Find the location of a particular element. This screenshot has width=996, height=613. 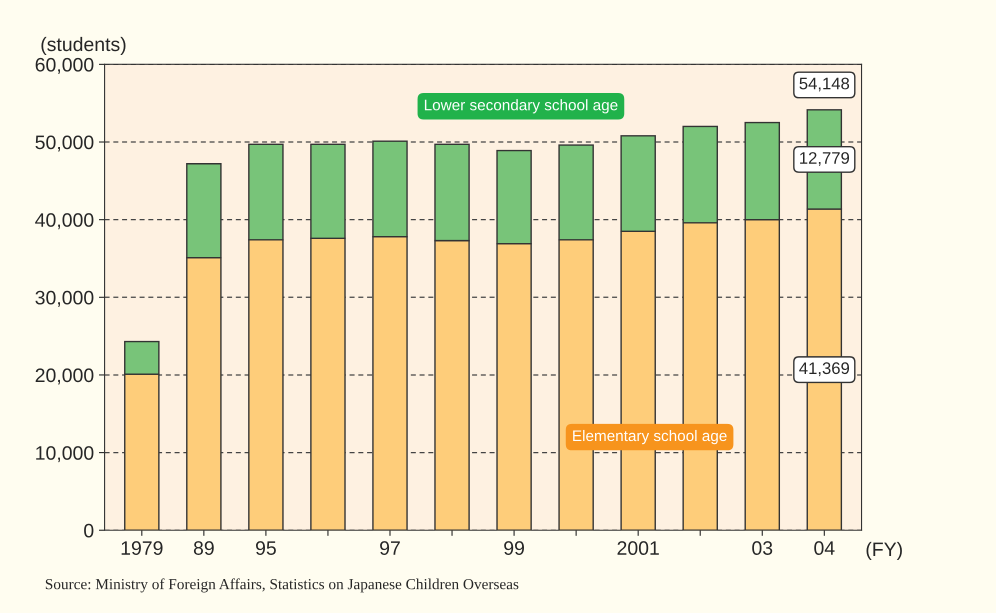

data-label: 12,779 is located at coordinates (825, 159).